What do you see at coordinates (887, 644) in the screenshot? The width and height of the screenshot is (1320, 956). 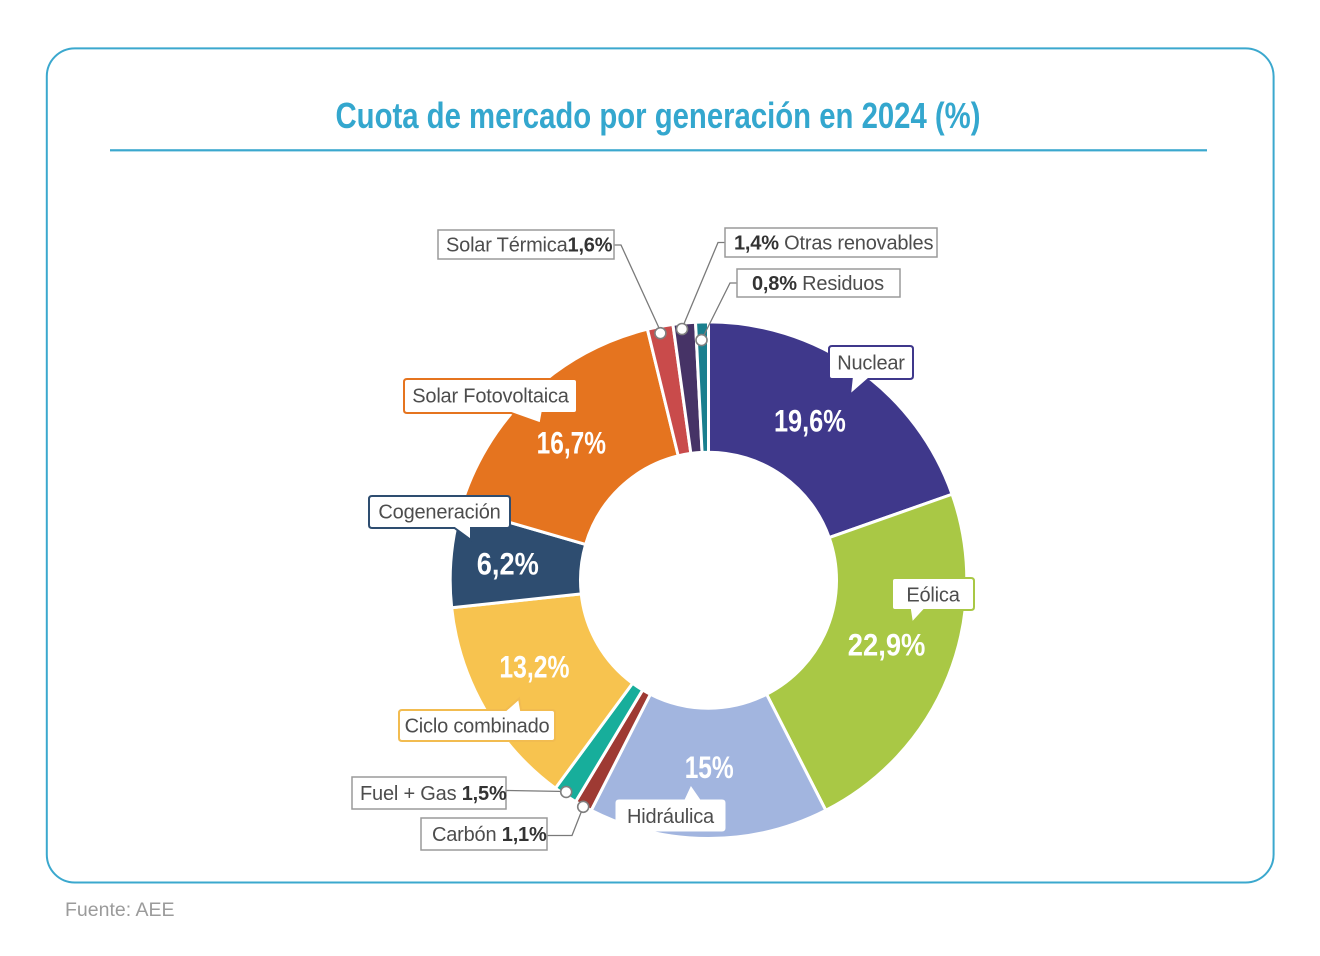 I see `svg-text: 22,9%` at bounding box center [887, 644].